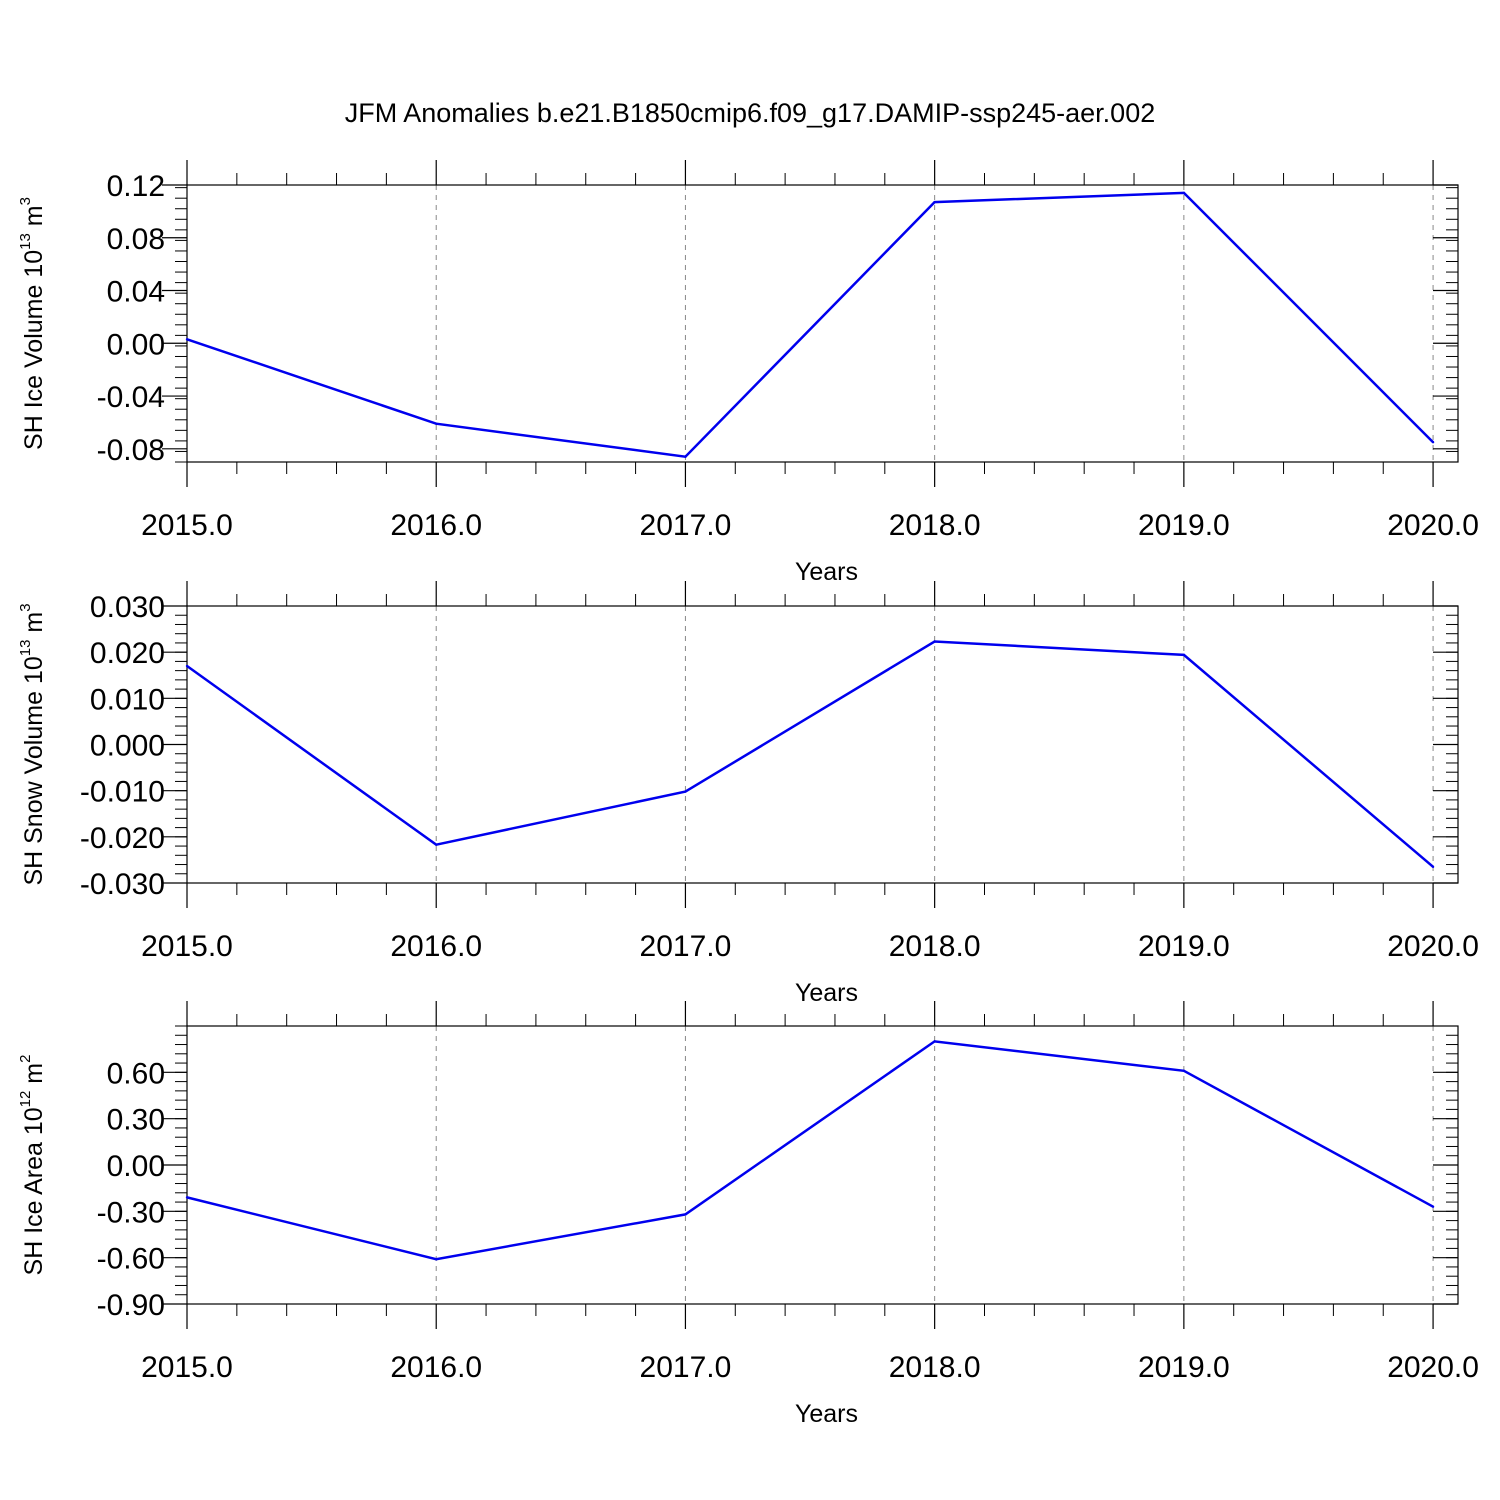  What do you see at coordinates (131, 450) in the screenshot?
I see `y-tick-label: -0.08` at bounding box center [131, 450].